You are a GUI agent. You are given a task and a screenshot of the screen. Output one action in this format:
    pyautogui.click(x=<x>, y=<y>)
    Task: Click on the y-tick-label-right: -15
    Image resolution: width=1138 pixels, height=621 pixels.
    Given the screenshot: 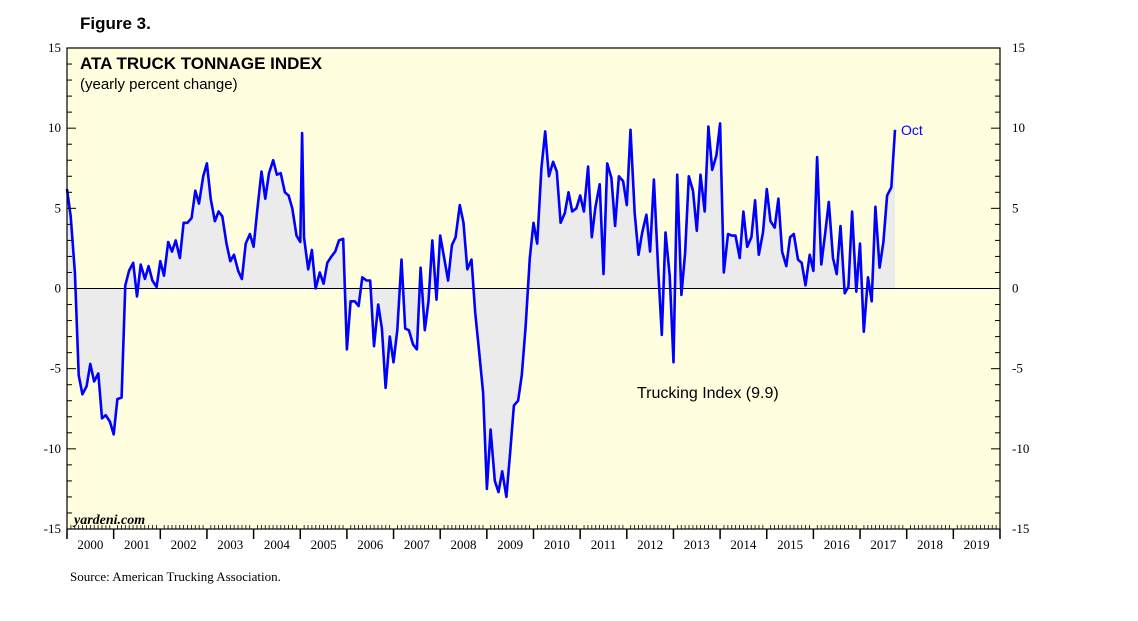 What is the action you would take?
    pyautogui.click(x=1020, y=528)
    